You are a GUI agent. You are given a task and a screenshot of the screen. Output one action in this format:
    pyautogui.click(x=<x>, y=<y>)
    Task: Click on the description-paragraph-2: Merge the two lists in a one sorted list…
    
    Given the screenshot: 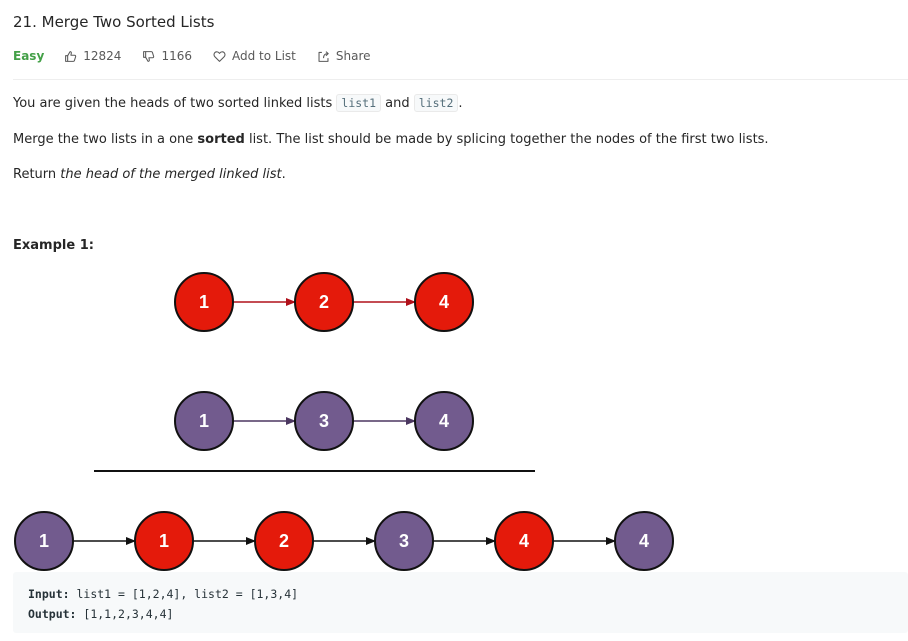 What is the action you would take?
    pyautogui.click(x=391, y=139)
    